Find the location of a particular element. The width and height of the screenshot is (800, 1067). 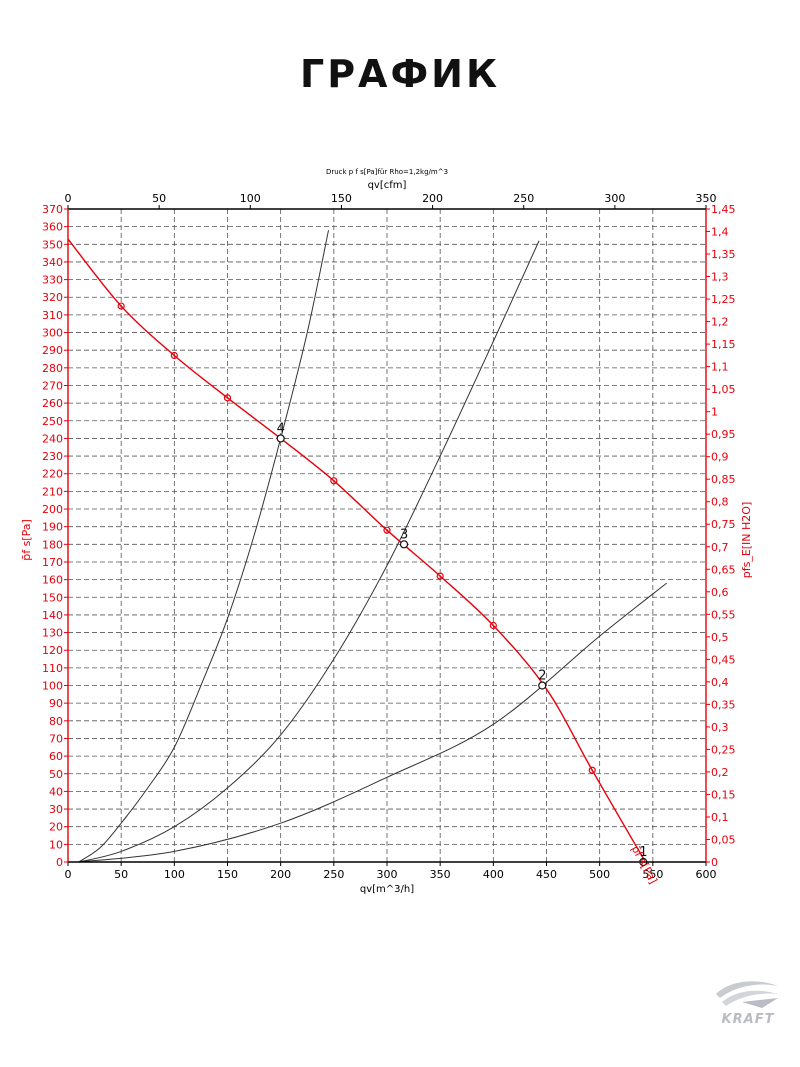

x-tick-label: 500 is located at coordinates (599, 874).